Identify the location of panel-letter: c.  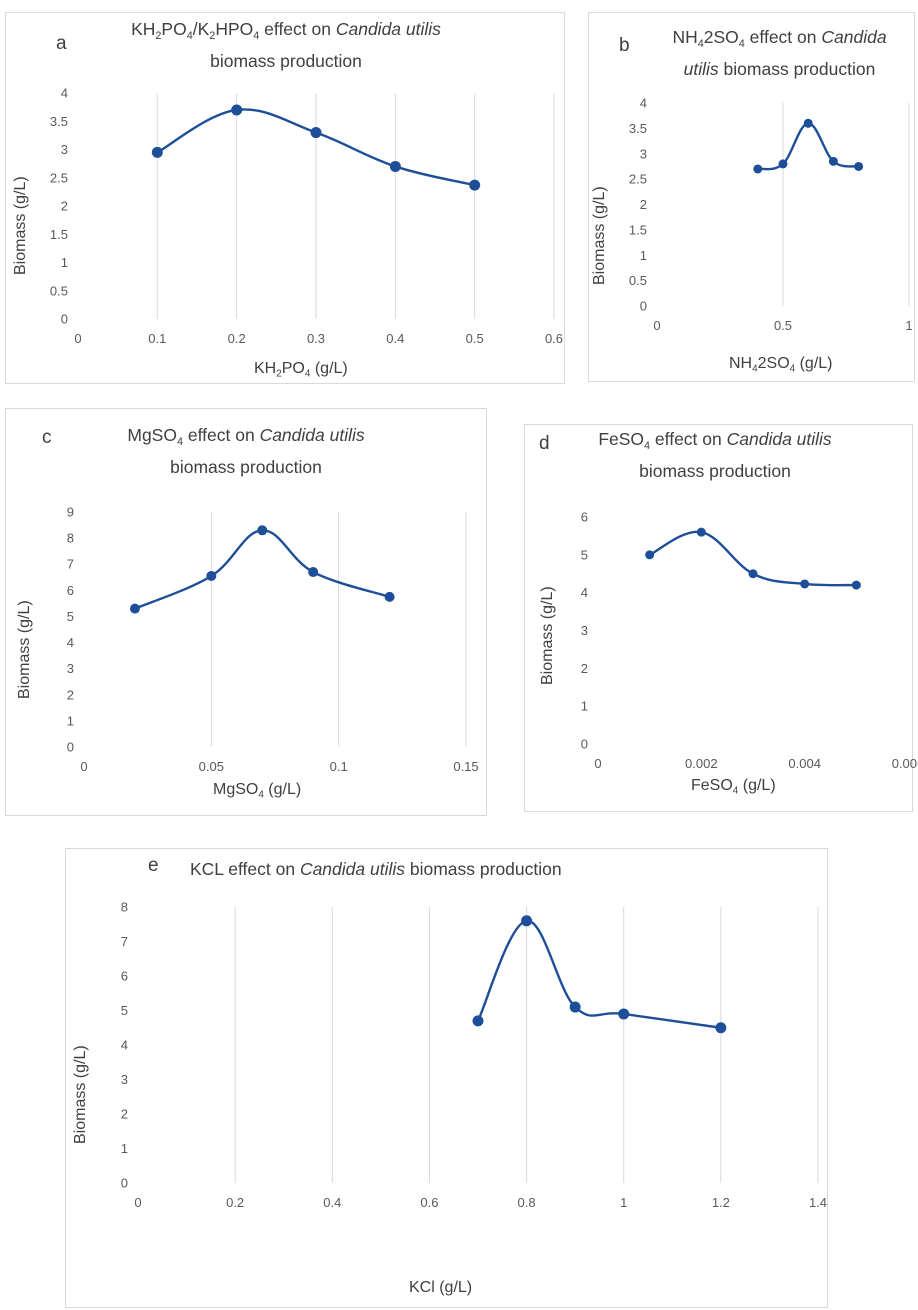
(47, 437).